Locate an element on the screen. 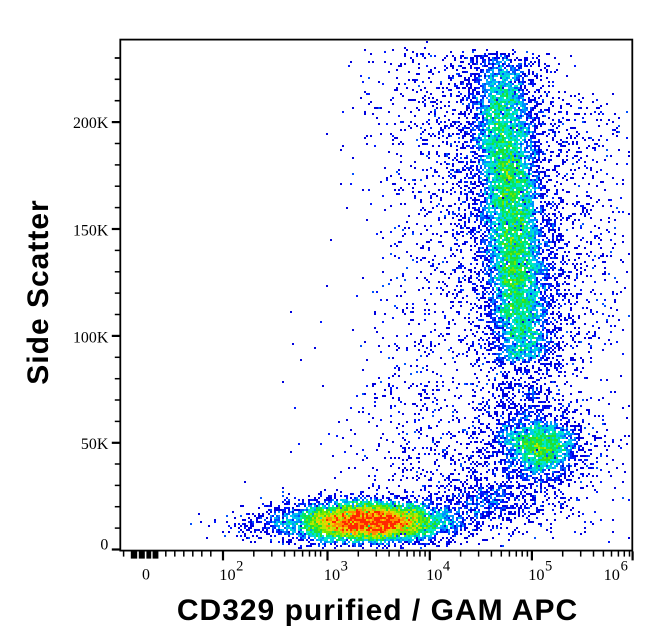 The image size is (653, 641). svg-text: 2 is located at coordinates (239, 566).